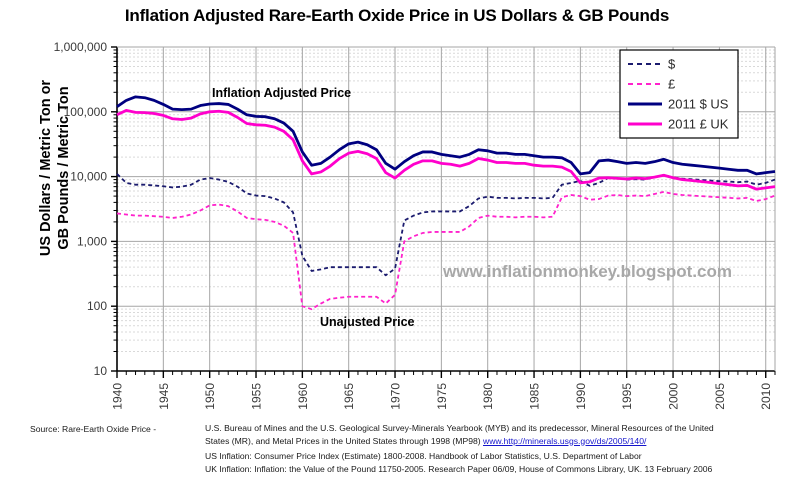 The height and width of the screenshot is (487, 794). I want to click on x-axis-tick-label: 1980, so click(488, 396).